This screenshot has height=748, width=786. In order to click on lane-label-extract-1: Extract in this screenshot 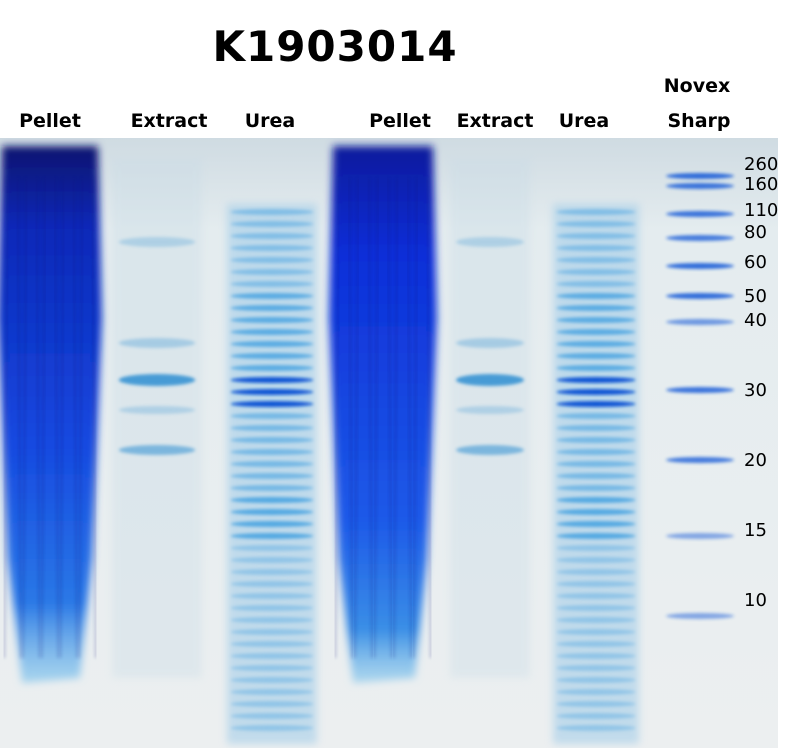, I will do `click(169, 121)`.